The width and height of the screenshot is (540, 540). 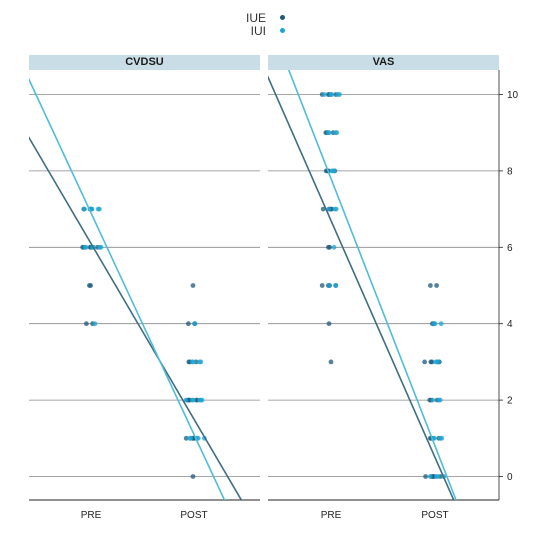 I want to click on legend-label: IUI, so click(x=258, y=31).